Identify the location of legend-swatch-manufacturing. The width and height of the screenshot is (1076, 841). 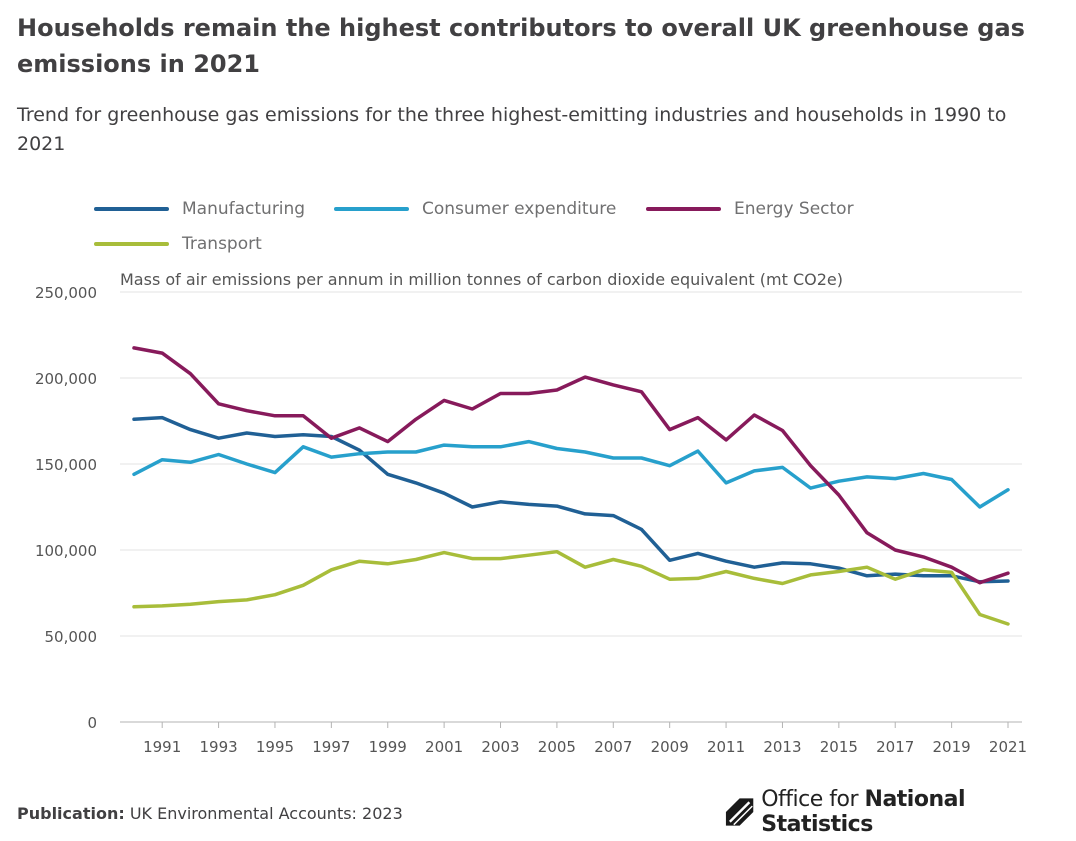
(131, 209).